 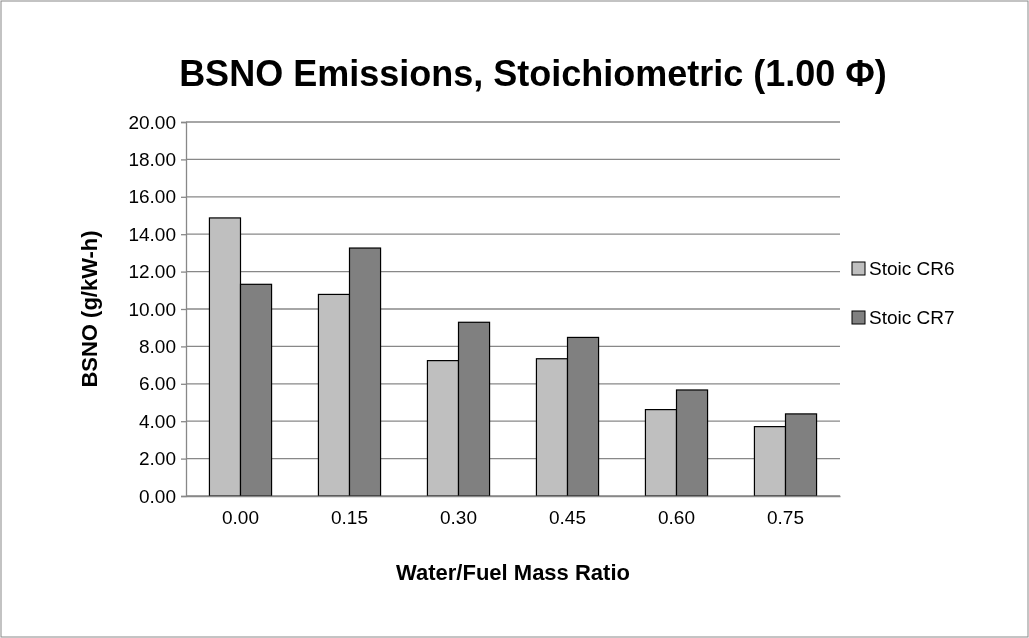 What do you see at coordinates (152, 159) in the screenshot?
I see `y-tick-label: 18.00` at bounding box center [152, 159].